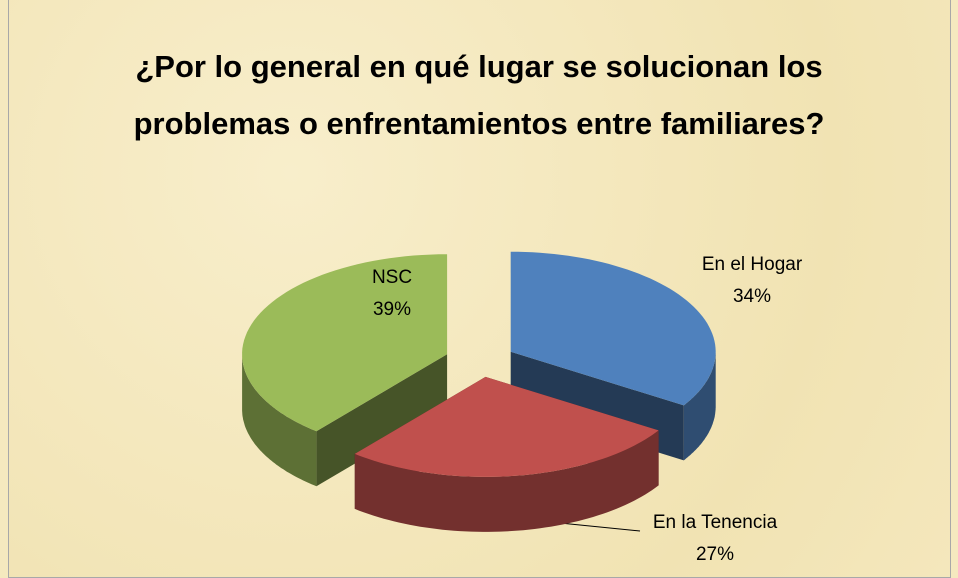 This screenshot has width=958, height=578. What do you see at coordinates (752, 264) in the screenshot?
I see `slice-label: En el Hogar` at bounding box center [752, 264].